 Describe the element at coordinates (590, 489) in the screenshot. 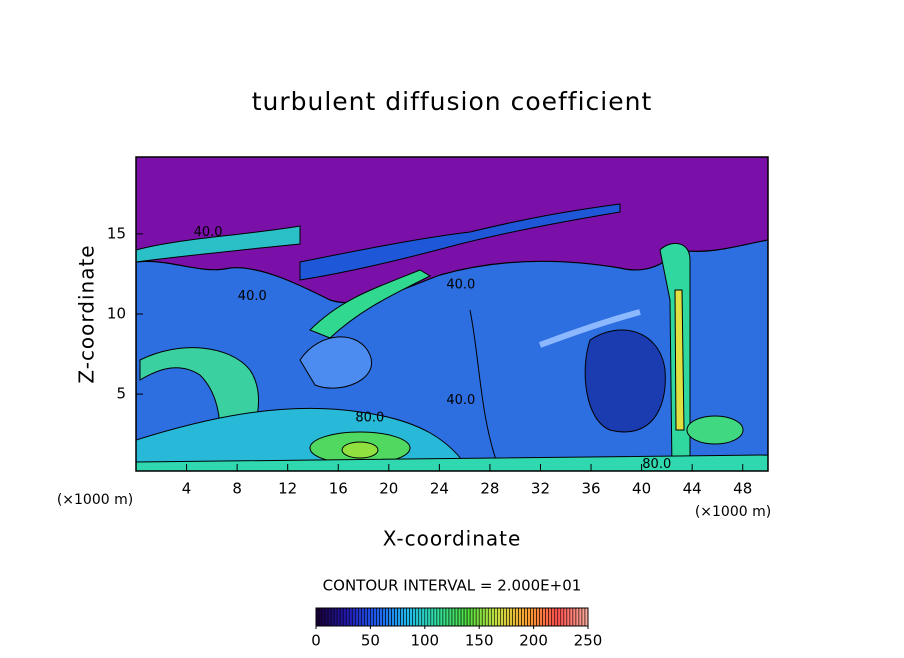

I see `x-tick-label: 36` at that location.